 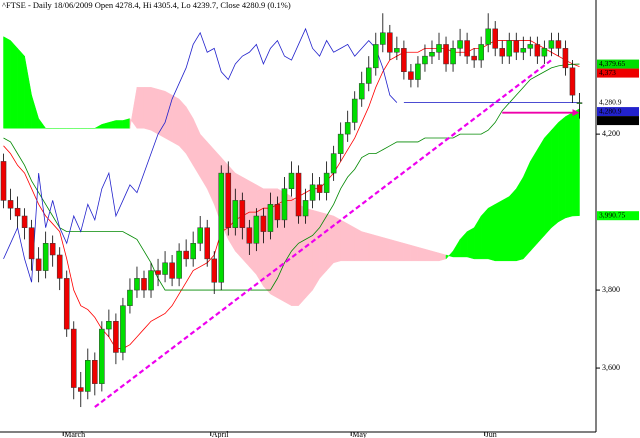 What do you see at coordinates (612, 63) in the screenshot?
I see `price-label: 4,379.65` at bounding box center [612, 63].